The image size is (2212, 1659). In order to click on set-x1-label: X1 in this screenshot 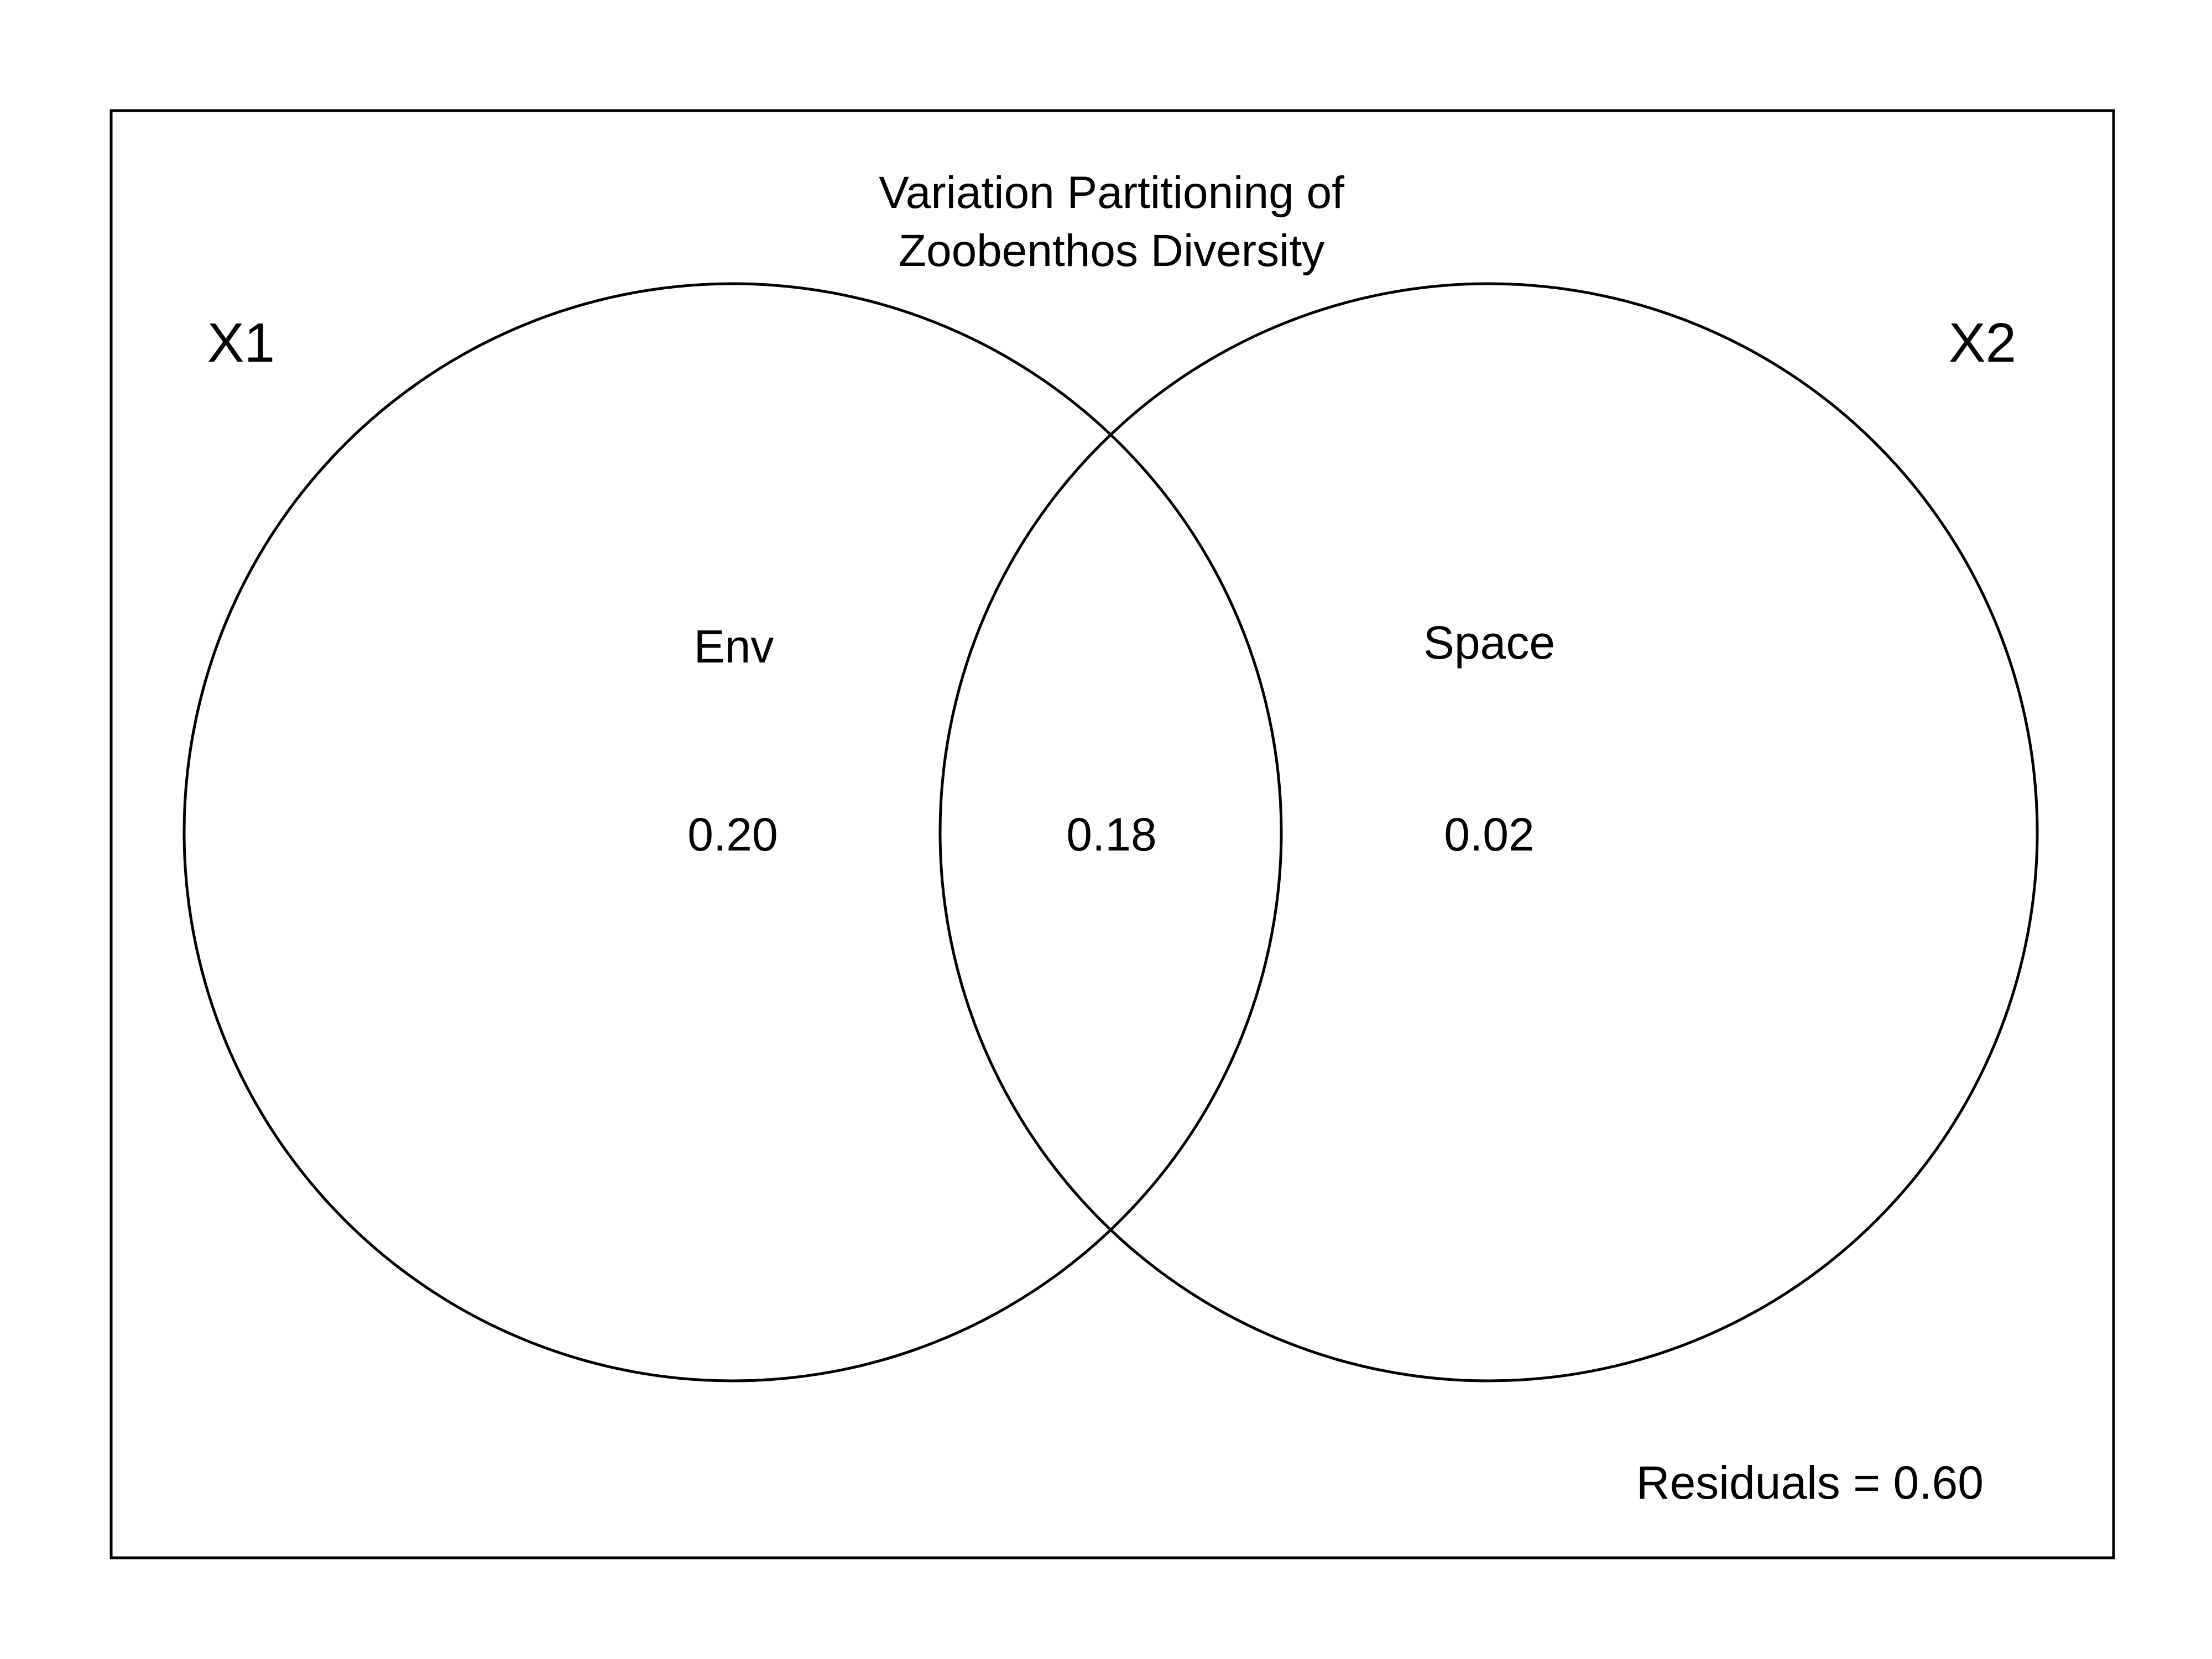, I will do `click(241, 343)`.